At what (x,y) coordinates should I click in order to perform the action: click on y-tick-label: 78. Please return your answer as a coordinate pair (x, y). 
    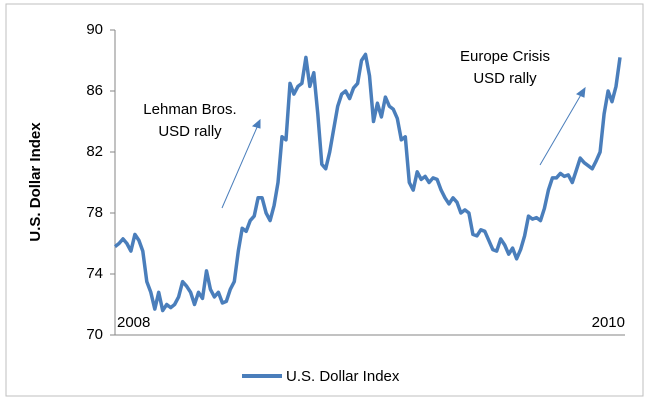
    Looking at the image, I should click on (94, 212).